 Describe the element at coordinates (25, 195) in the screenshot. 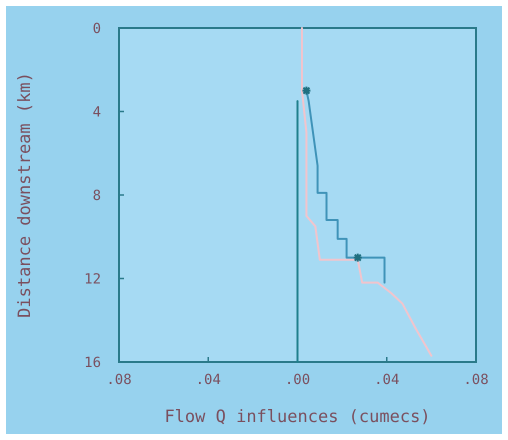

I see `y-axis-title: Distance downstream (km)` at that location.